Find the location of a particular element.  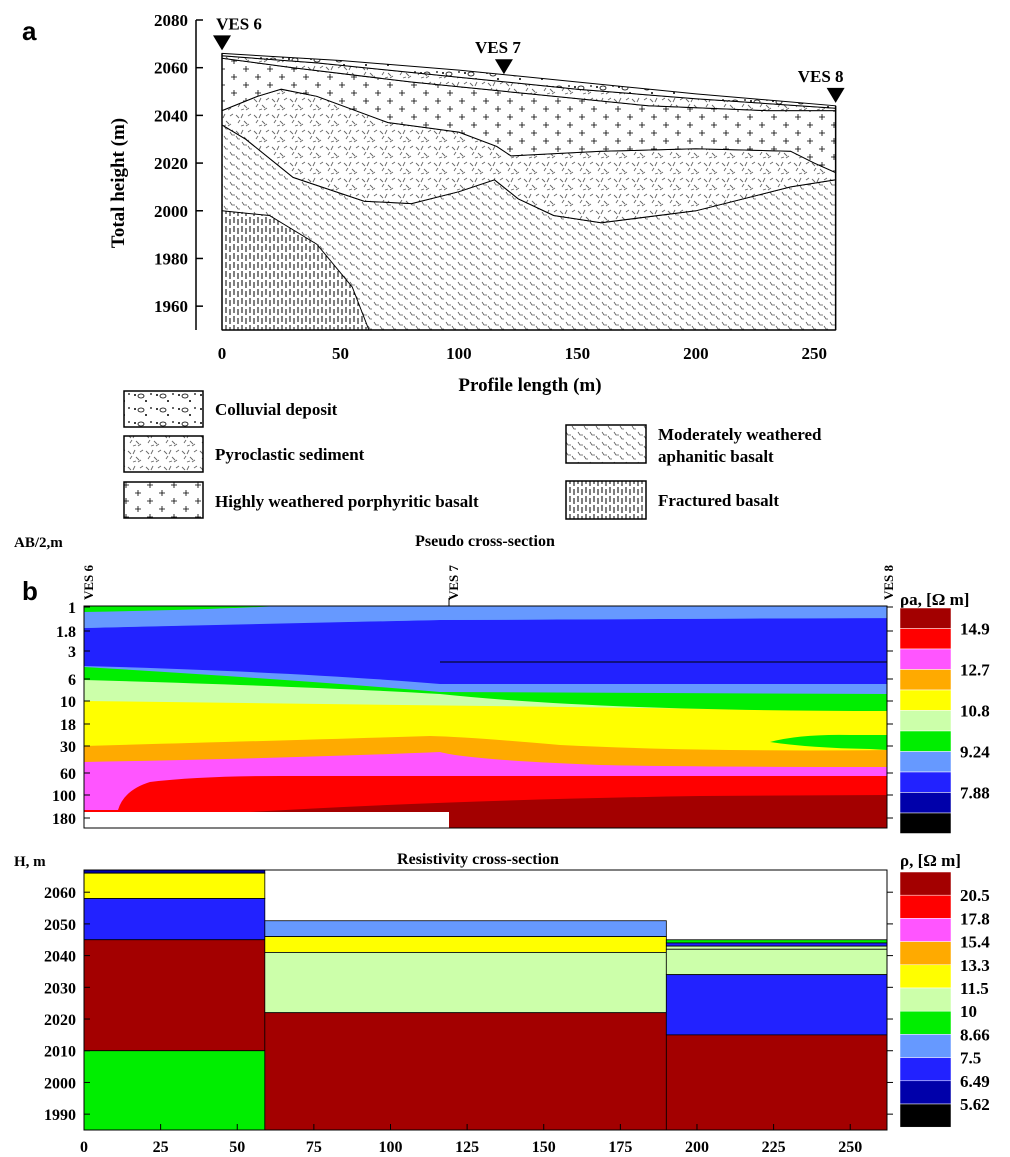

resist-x-tick-label: 175 is located at coordinates (620, 1147).